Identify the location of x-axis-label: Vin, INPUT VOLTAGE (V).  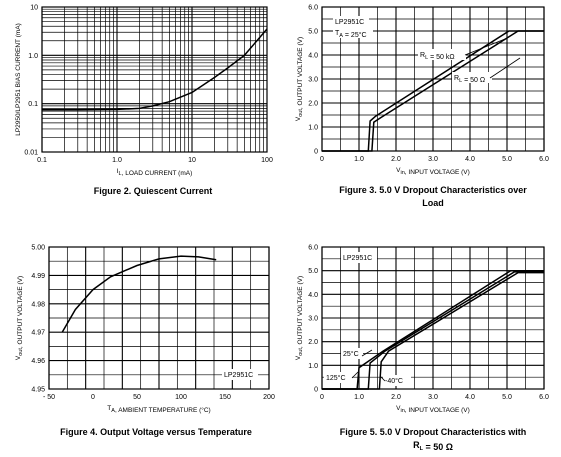
(433, 171).